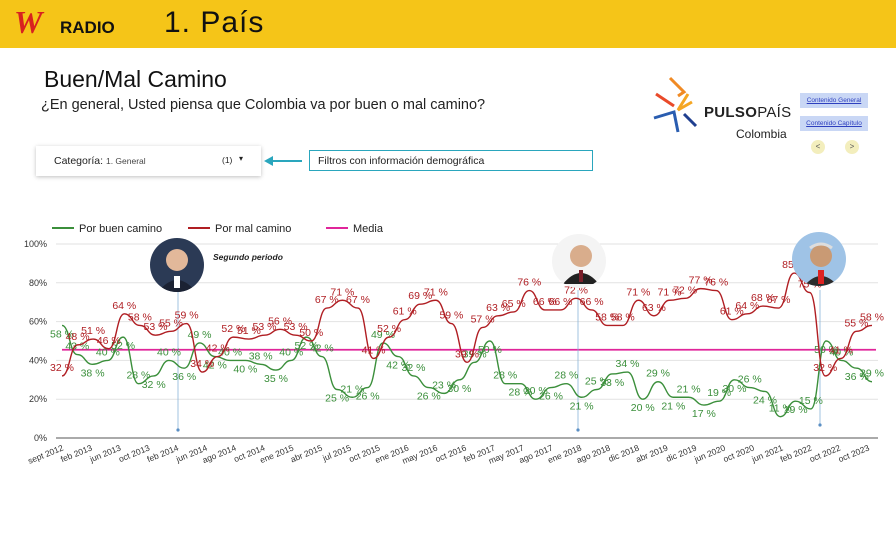 The height and width of the screenshot is (552, 896). Describe the element at coordinates (734, 389) in the screenshot. I see `data-label: 30 %` at that location.